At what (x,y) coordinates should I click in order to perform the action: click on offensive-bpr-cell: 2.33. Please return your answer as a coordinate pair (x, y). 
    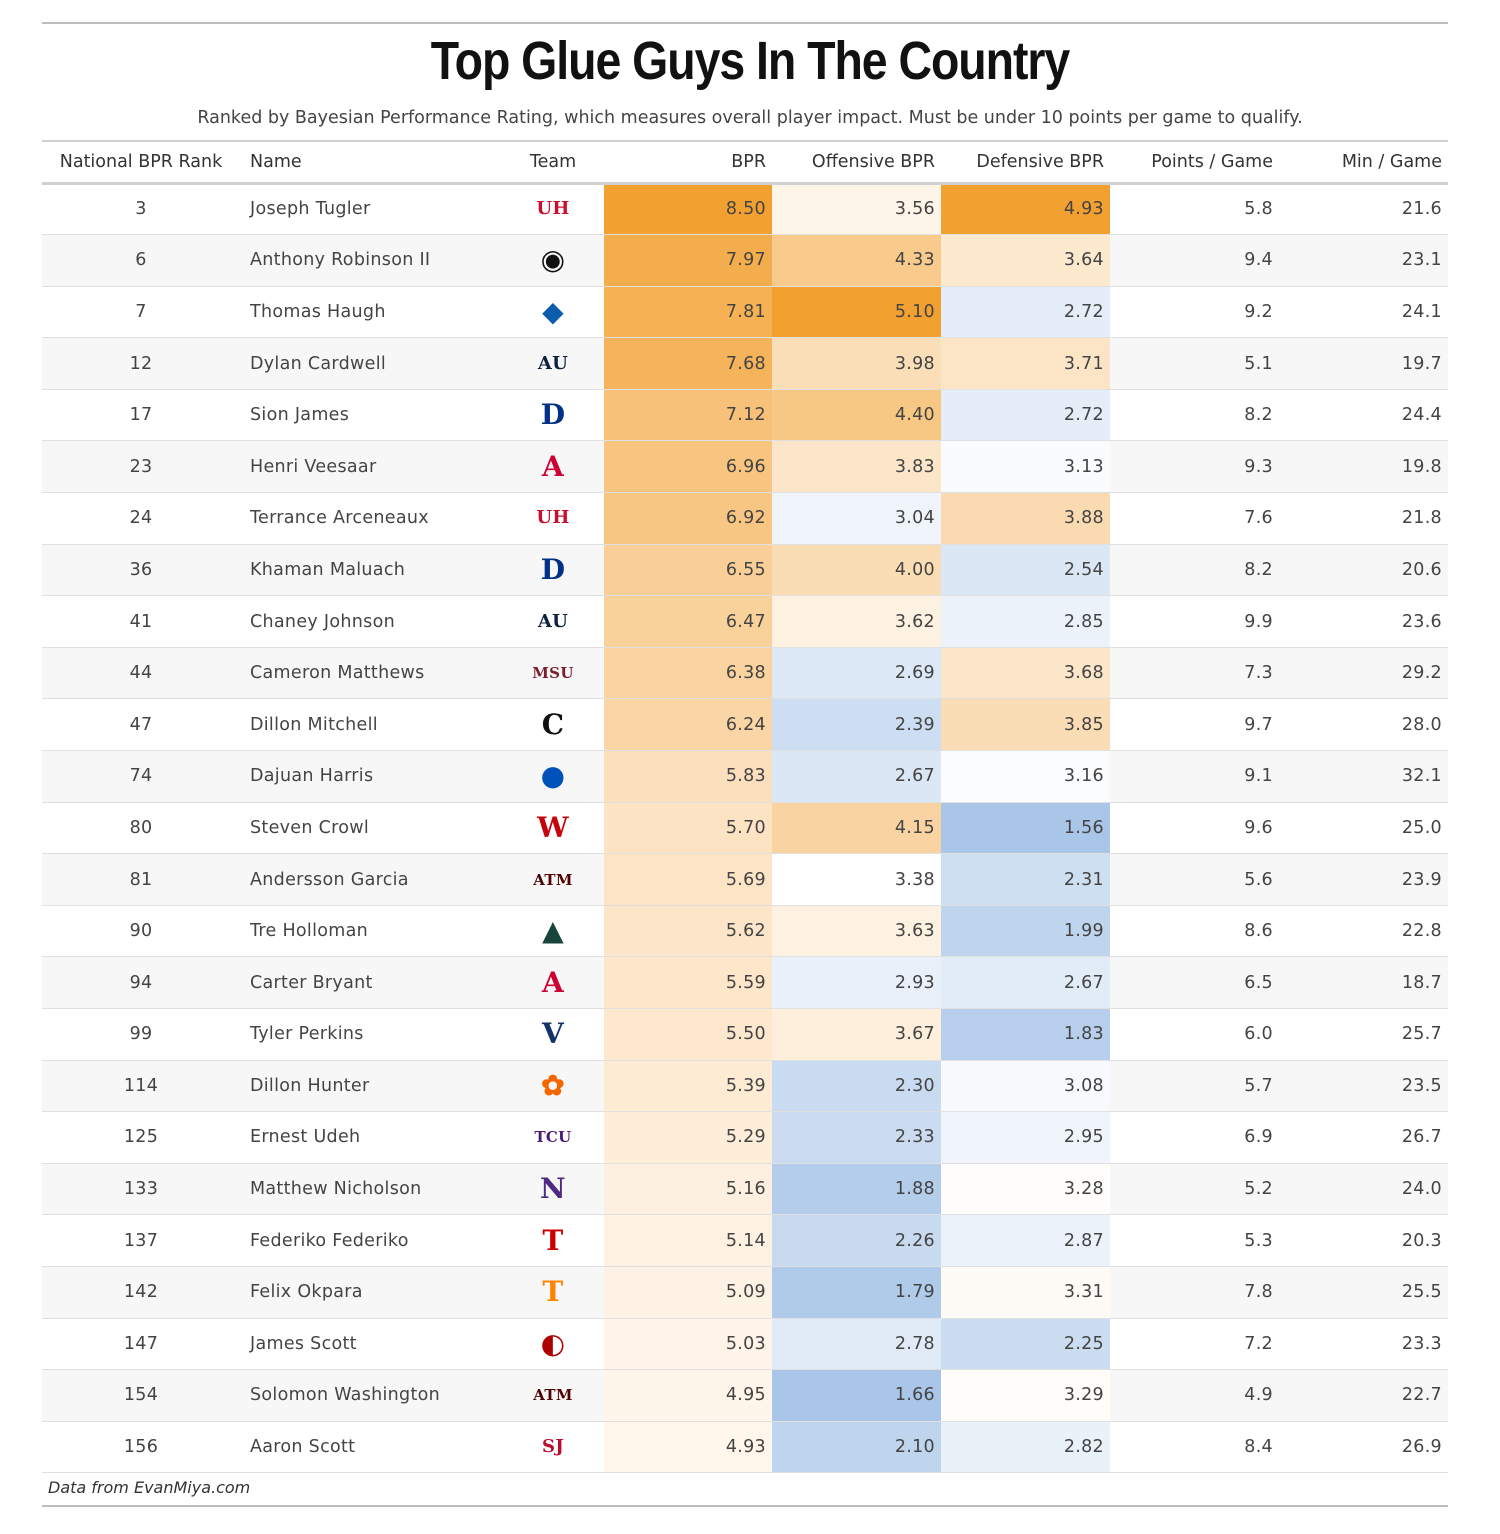
    Looking at the image, I should click on (856, 1137).